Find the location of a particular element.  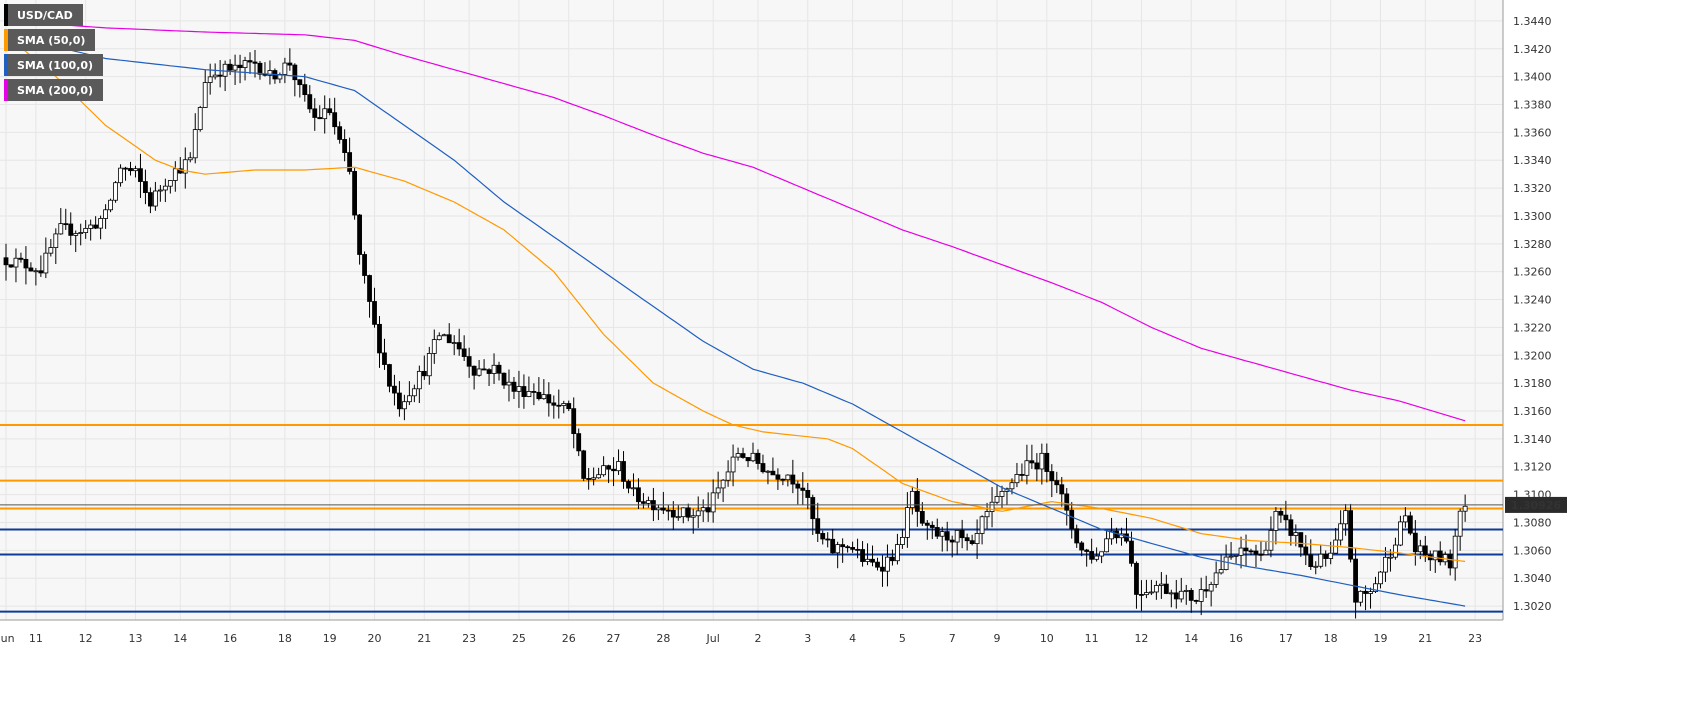

x-tick-label: 12 is located at coordinates (86, 638).